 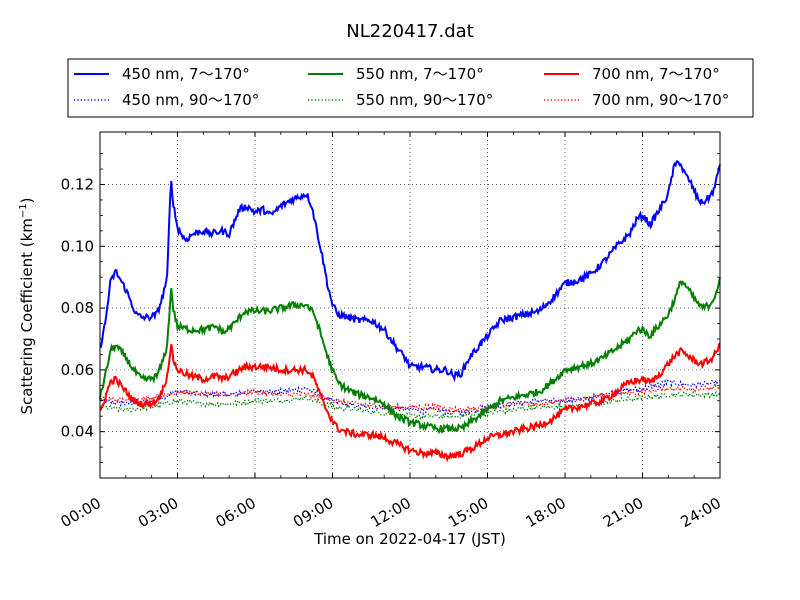 I want to click on x-tick-label: 18:00, so click(x=546, y=512).